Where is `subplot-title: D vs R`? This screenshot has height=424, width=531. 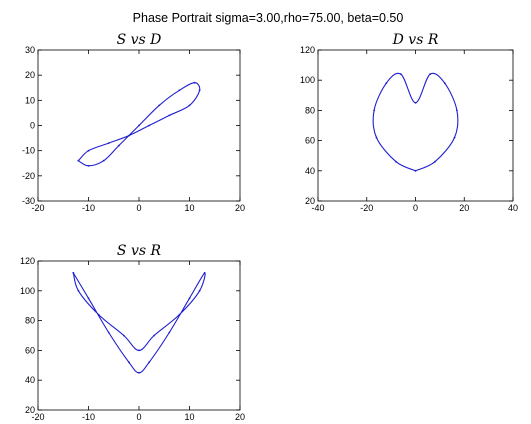 subplot-title: D vs R is located at coordinates (415, 40).